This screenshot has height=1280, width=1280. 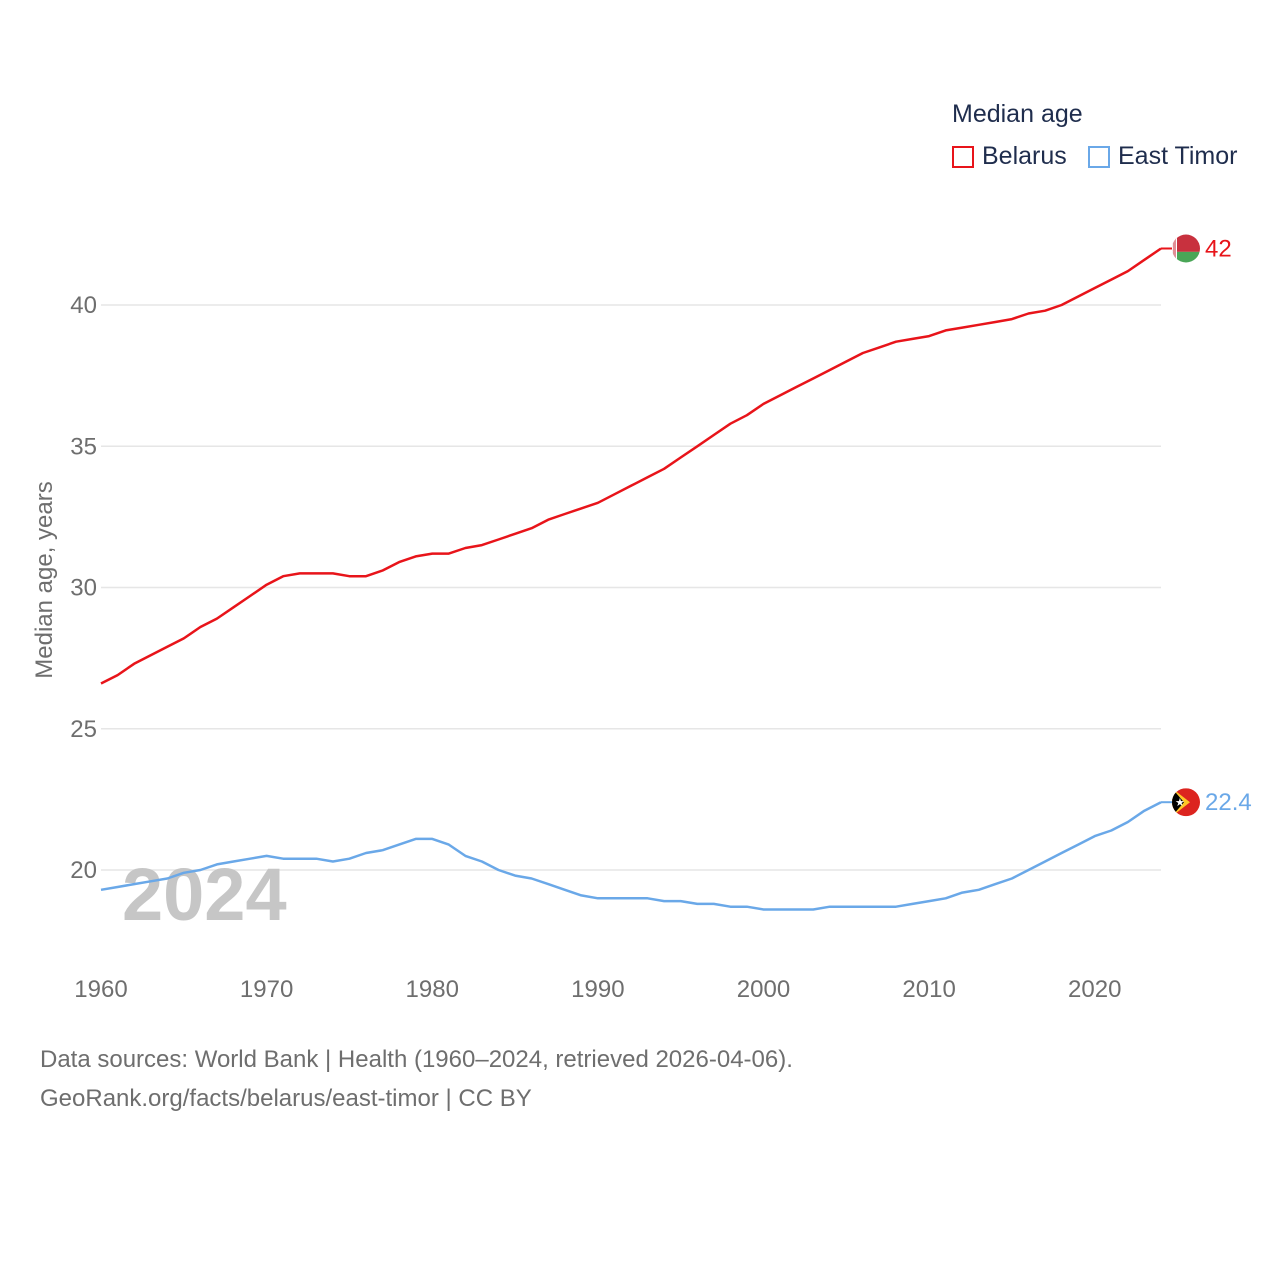 I want to click on year-watermark: 2024, so click(x=204, y=894).